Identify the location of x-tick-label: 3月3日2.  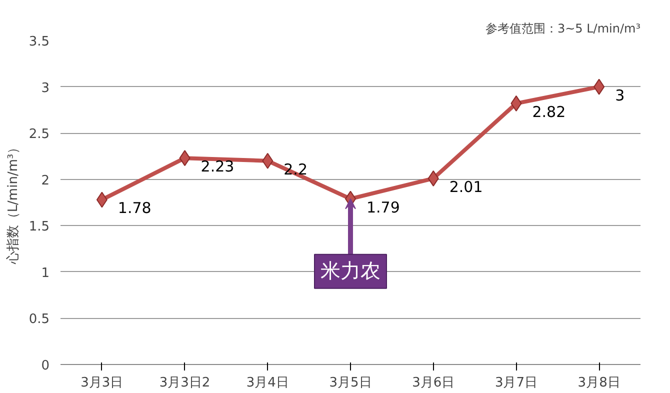
(184, 383).